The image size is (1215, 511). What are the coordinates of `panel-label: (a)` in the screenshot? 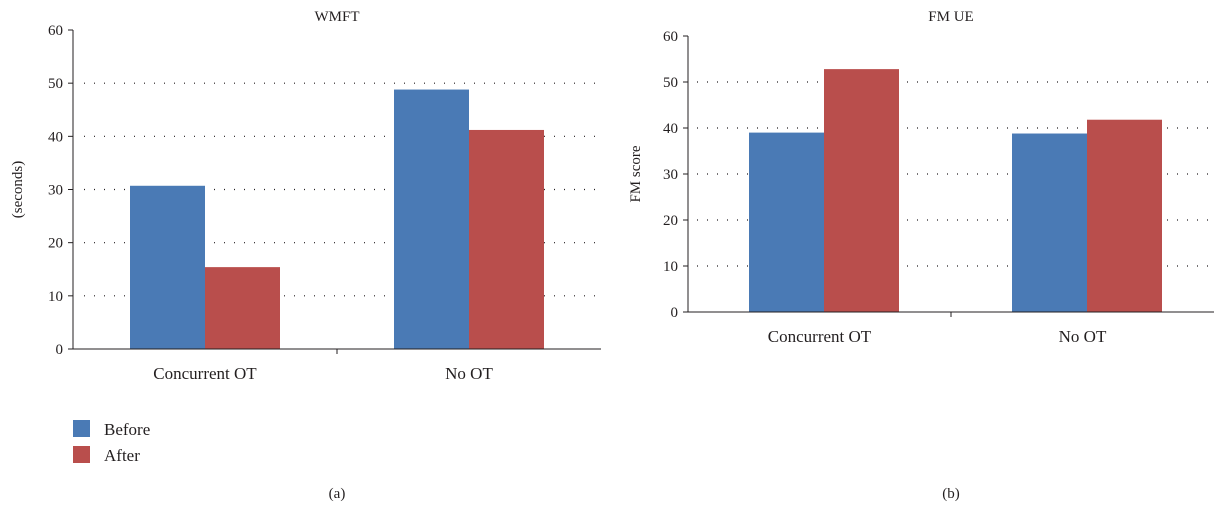 It's located at (337, 494).